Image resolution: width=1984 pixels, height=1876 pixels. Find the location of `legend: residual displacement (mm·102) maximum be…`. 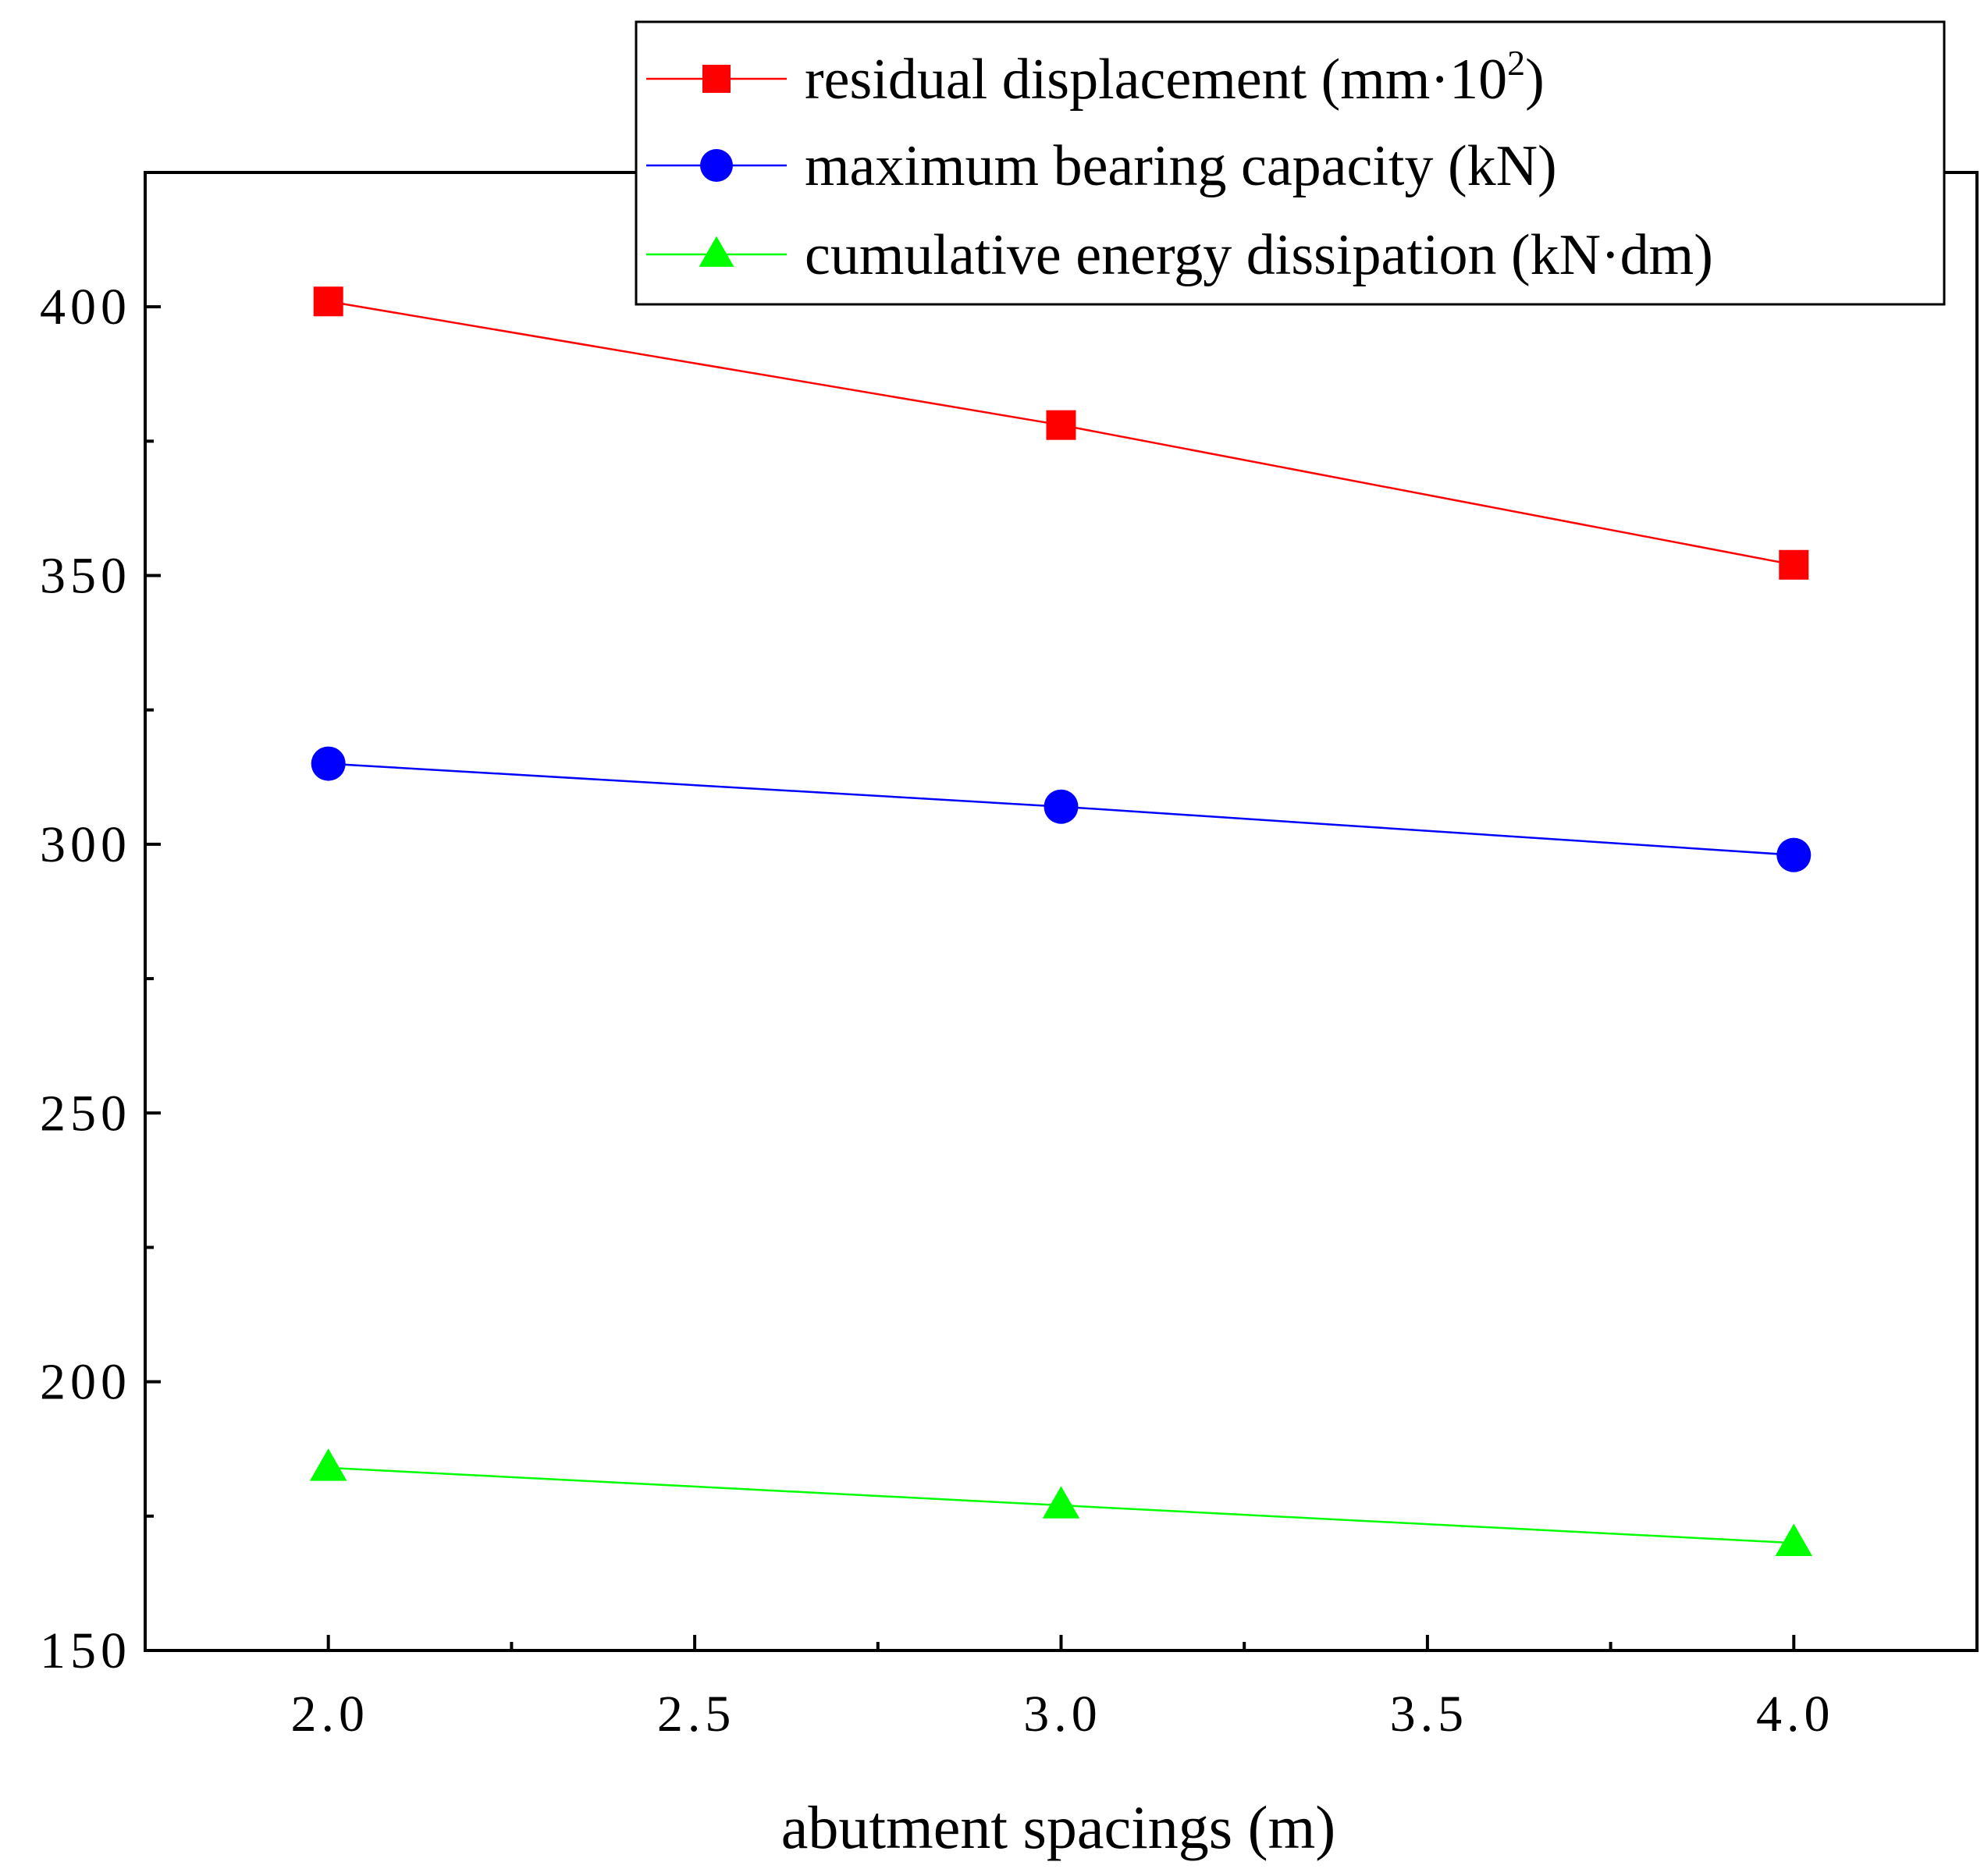

legend: residual displacement (mm·102) maximum be… is located at coordinates (1290, 163).